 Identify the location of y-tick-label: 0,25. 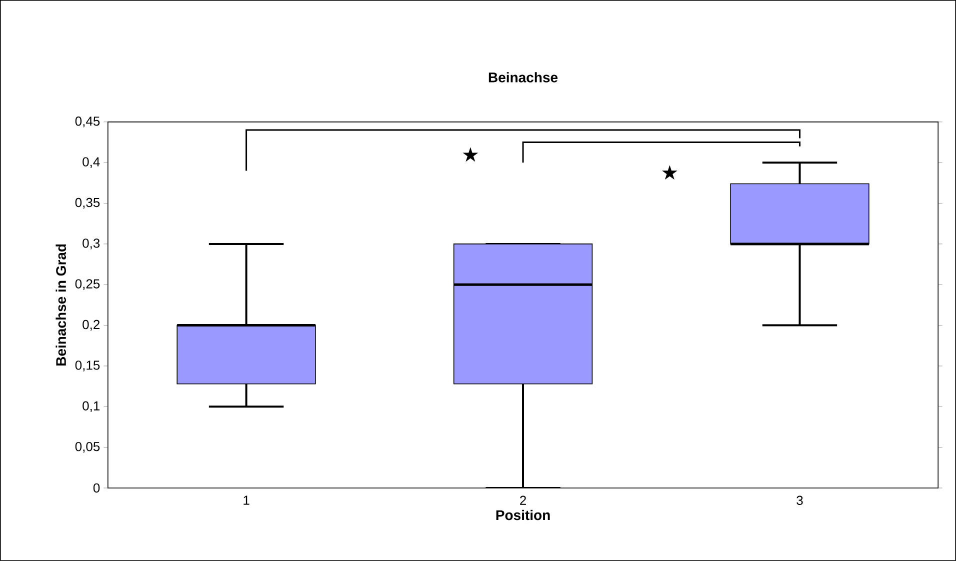
(87, 284).